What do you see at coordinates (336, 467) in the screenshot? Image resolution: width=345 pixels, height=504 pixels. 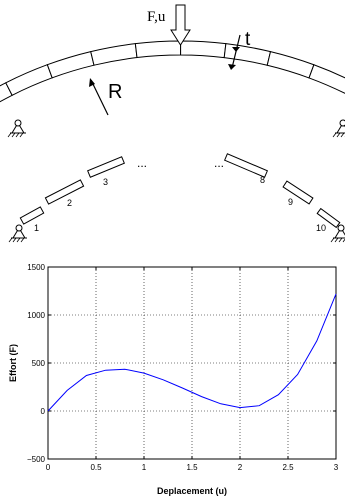 I see `x-tick-label: 3` at bounding box center [336, 467].